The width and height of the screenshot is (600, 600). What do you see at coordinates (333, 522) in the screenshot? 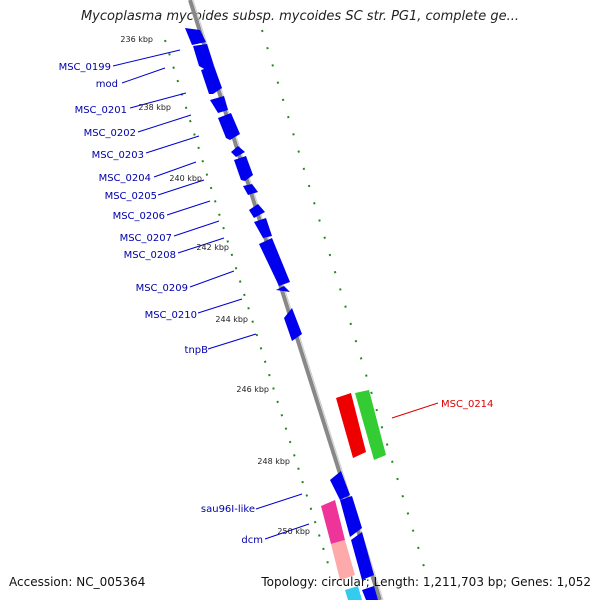
I see `gene-feature-pink` at bounding box center [333, 522].